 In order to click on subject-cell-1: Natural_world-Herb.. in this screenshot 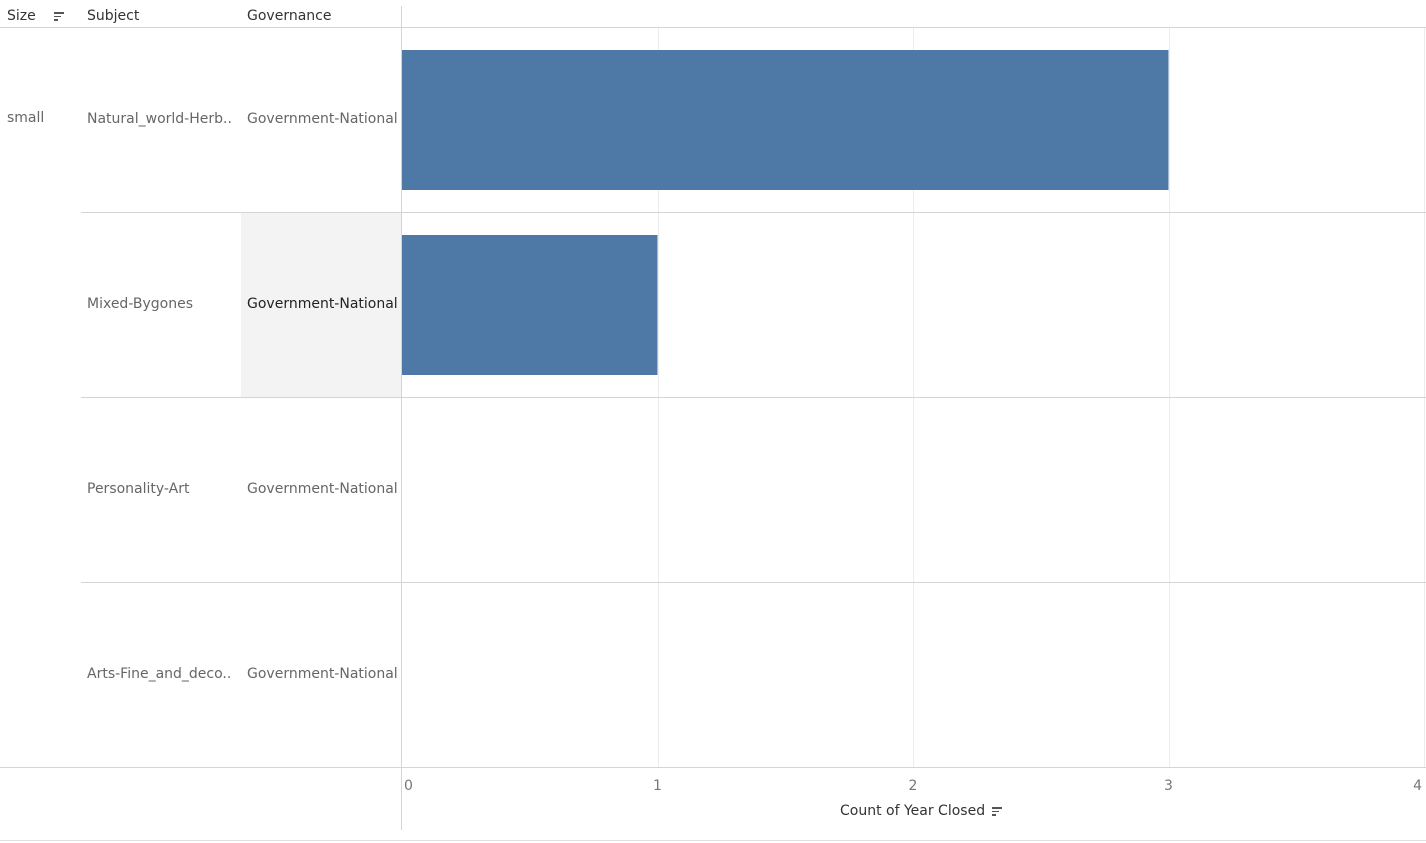, I will do `click(159, 119)`.